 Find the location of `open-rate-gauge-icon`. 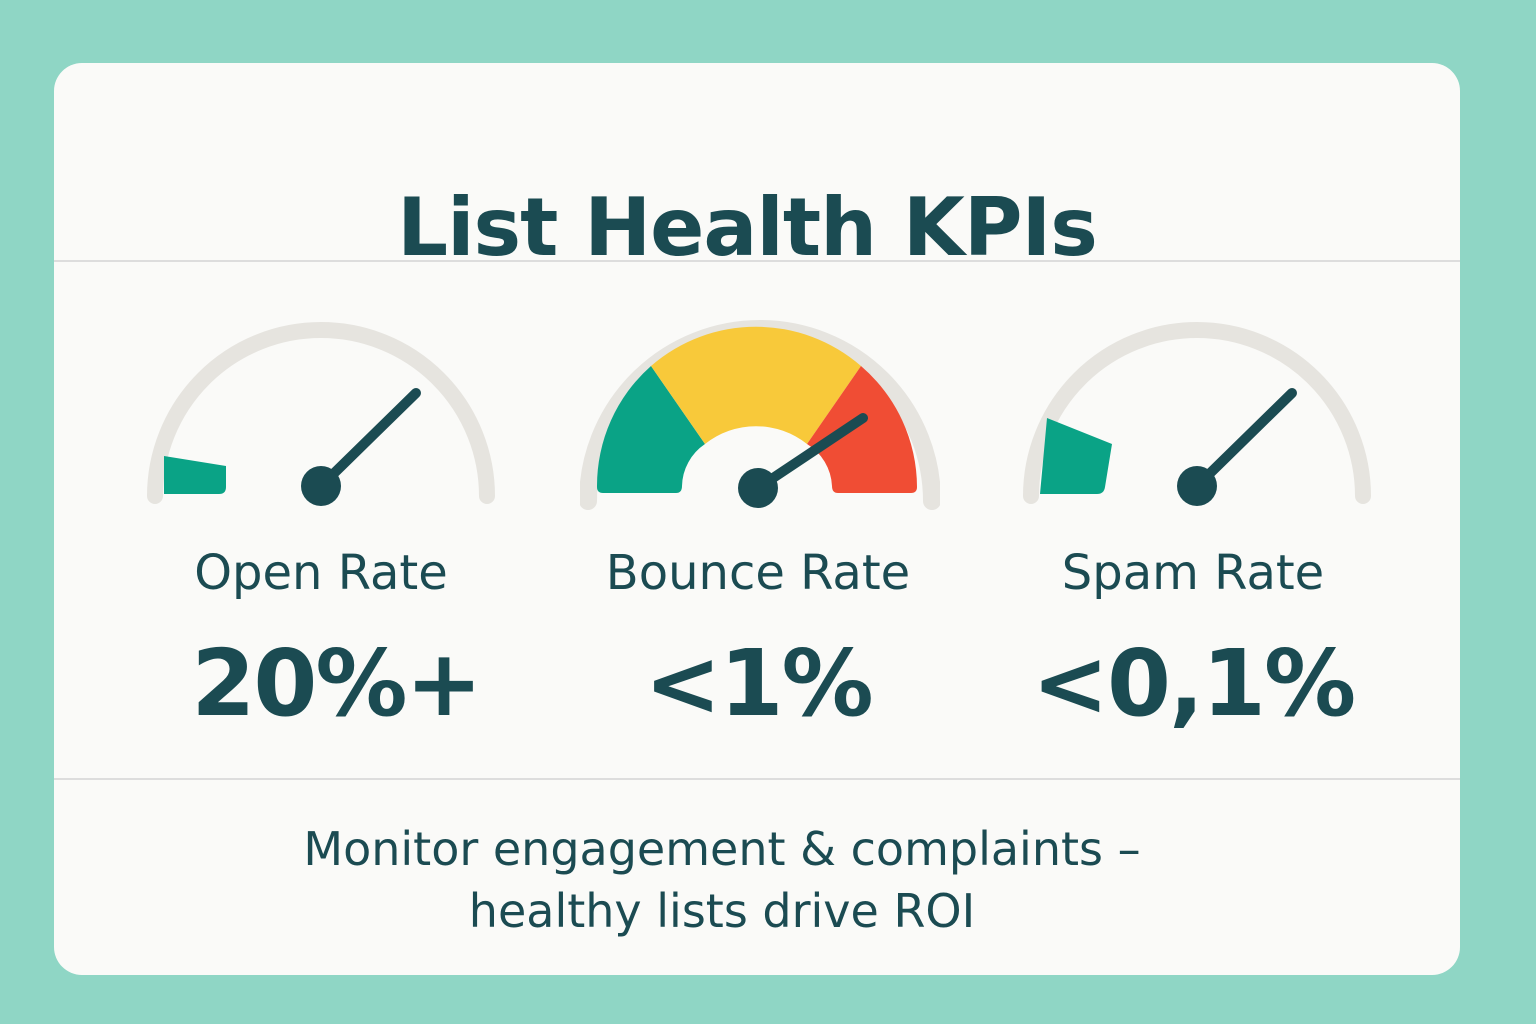

open-rate-gauge-icon is located at coordinates (321, 414).